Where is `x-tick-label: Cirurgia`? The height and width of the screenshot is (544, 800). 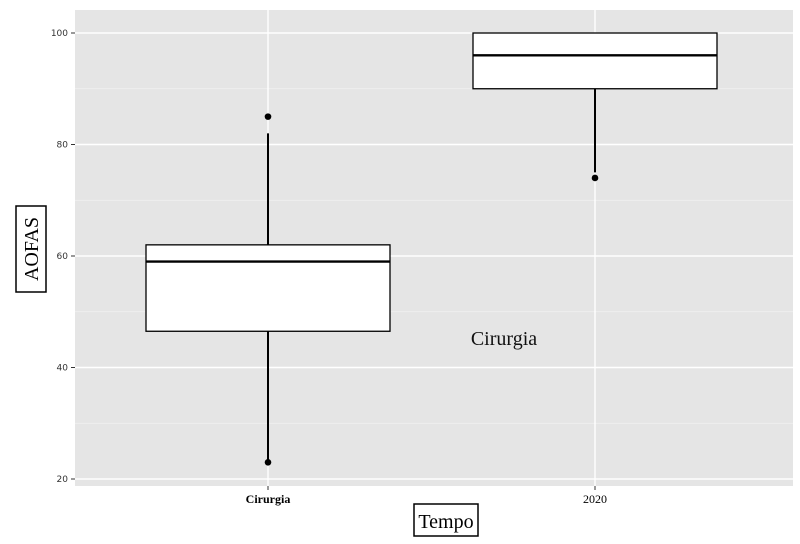 x-tick-label: Cirurgia is located at coordinates (268, 499).